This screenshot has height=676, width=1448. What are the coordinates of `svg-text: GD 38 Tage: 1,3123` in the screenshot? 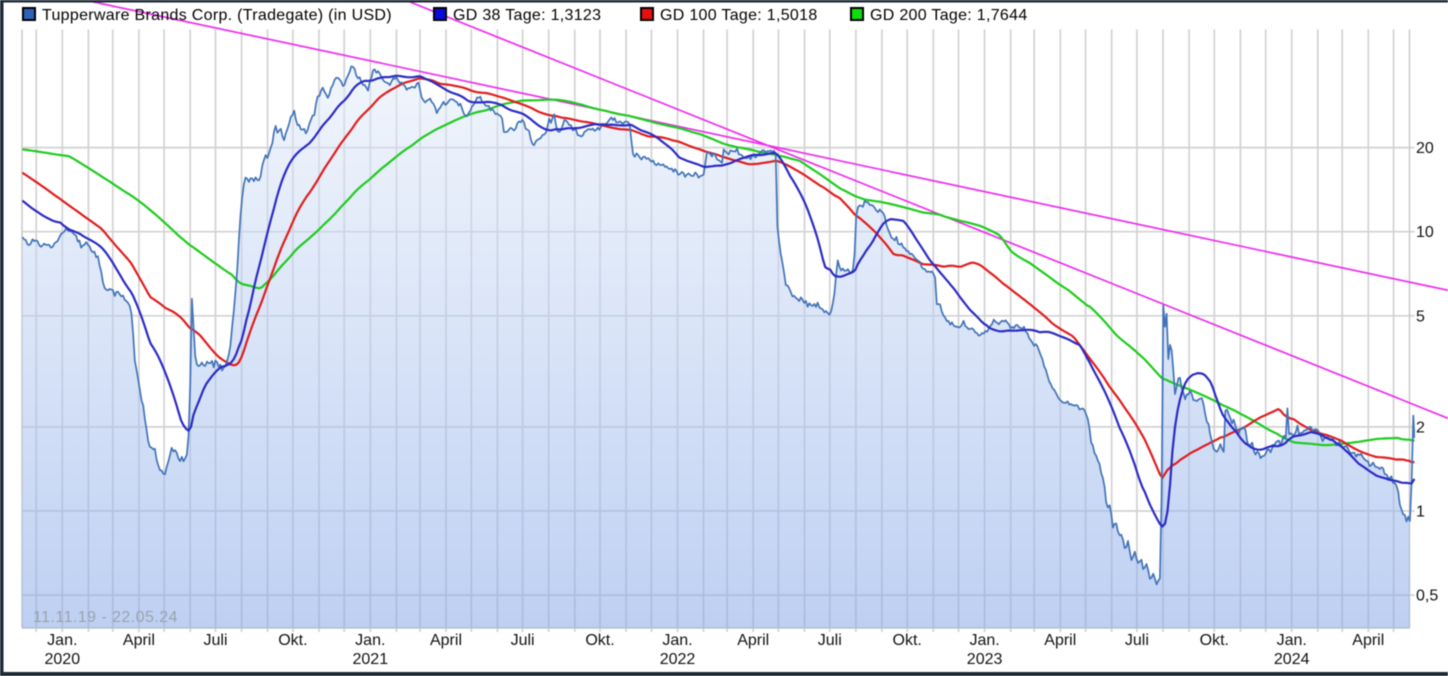 It's located at (527, 15).